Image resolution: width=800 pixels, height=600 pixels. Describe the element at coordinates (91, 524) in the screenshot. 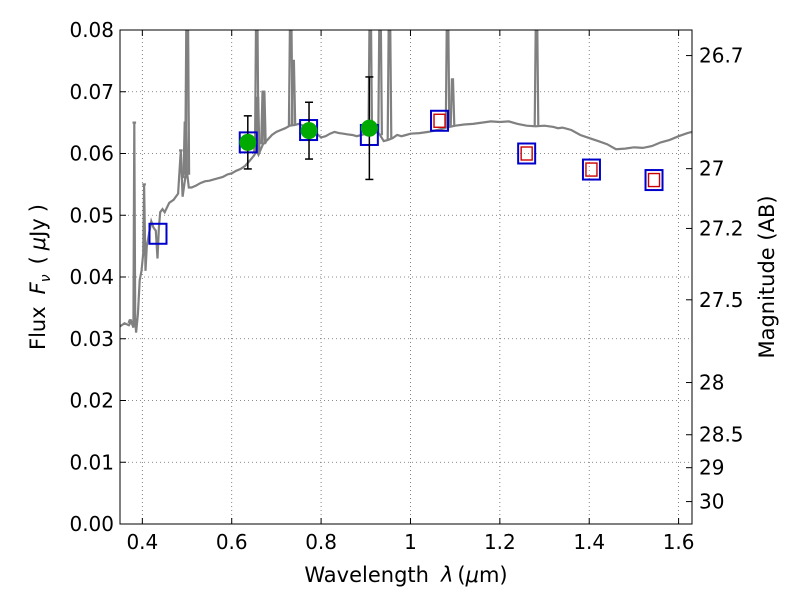

I see `y-tick-label: 0.00` at that location.